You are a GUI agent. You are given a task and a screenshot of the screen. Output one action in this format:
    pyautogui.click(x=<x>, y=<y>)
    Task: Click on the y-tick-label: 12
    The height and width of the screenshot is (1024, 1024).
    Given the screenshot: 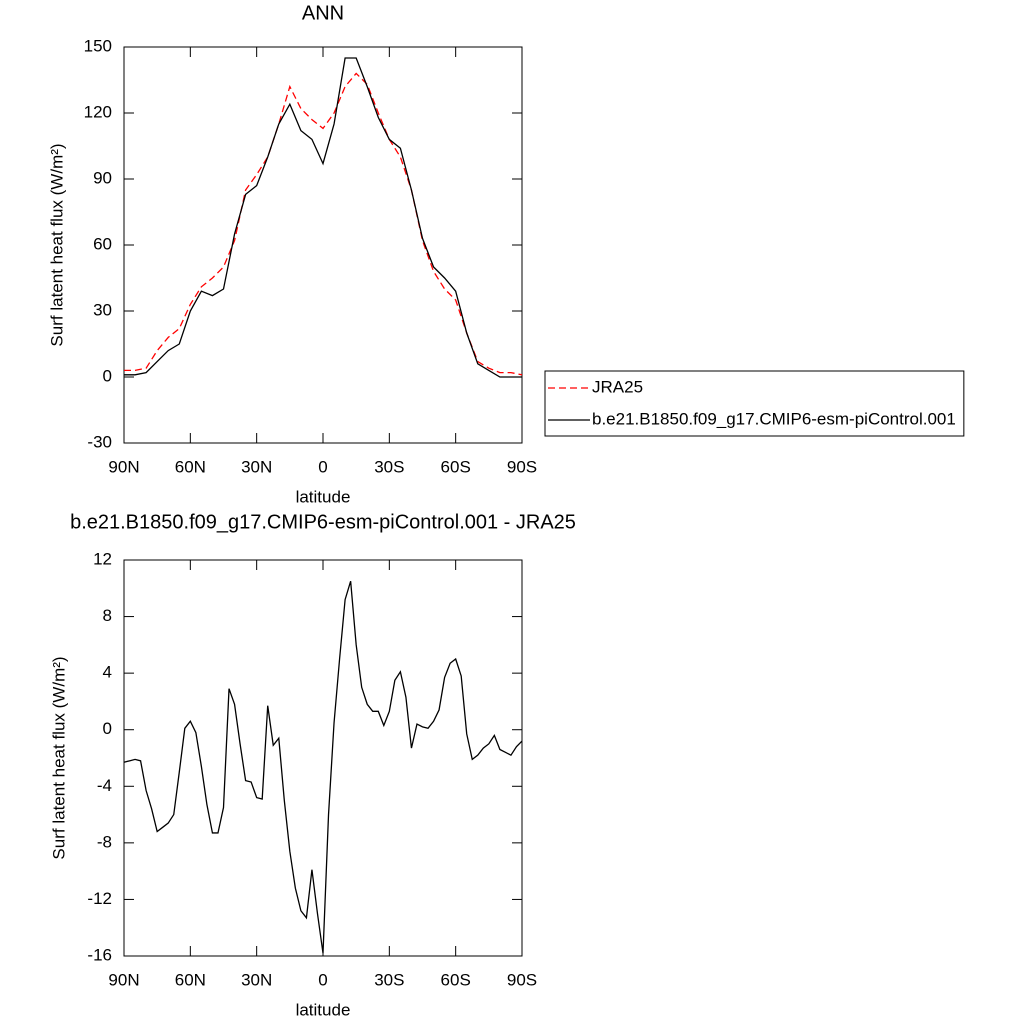 What is the action you would take?
    pyautogui.click(x=102, y=558)
    